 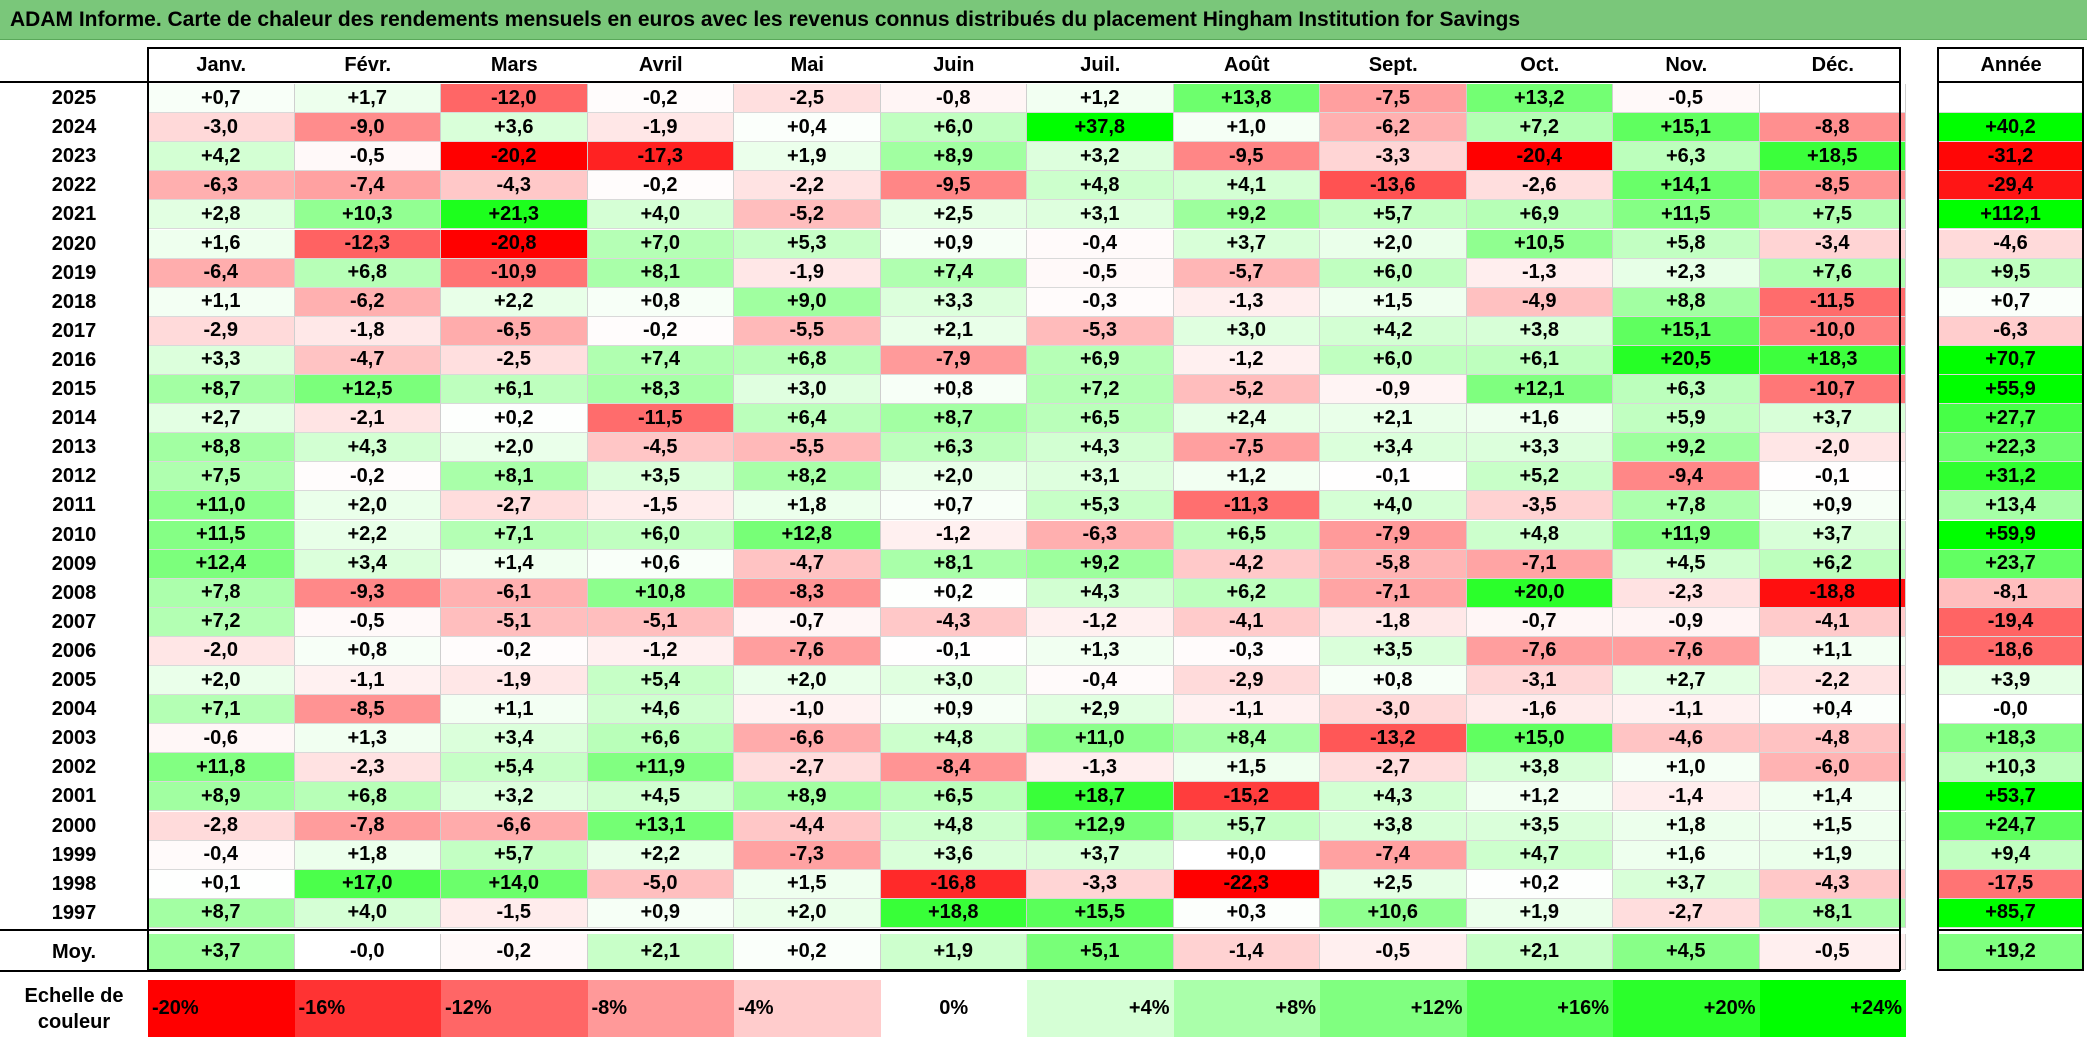 I want to click on heatmap-cell: -2,3, so click(x=1686, y=593).